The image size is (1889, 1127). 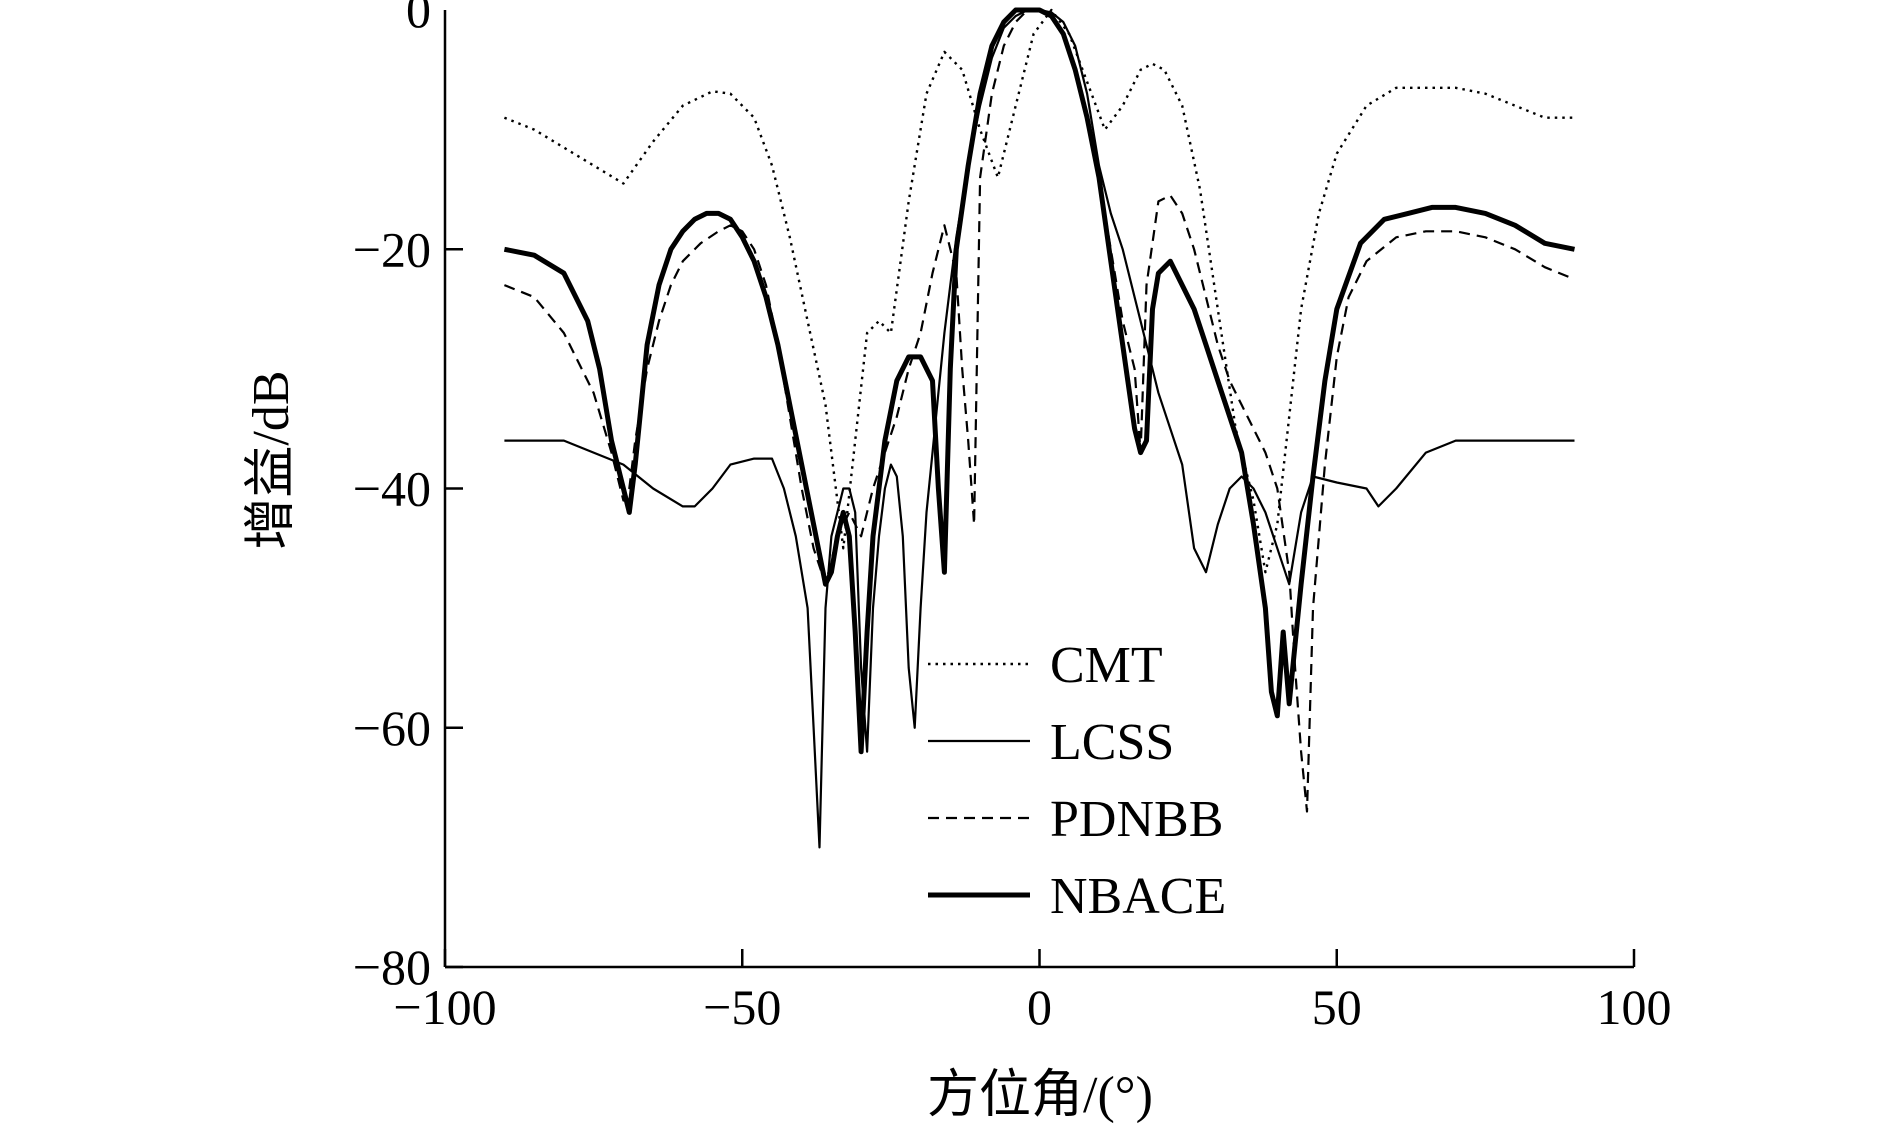 What do you see at coordinates (392, 249) in the screenshot?
I see `y-tick-label: −20` at bounding box center [392, 249].